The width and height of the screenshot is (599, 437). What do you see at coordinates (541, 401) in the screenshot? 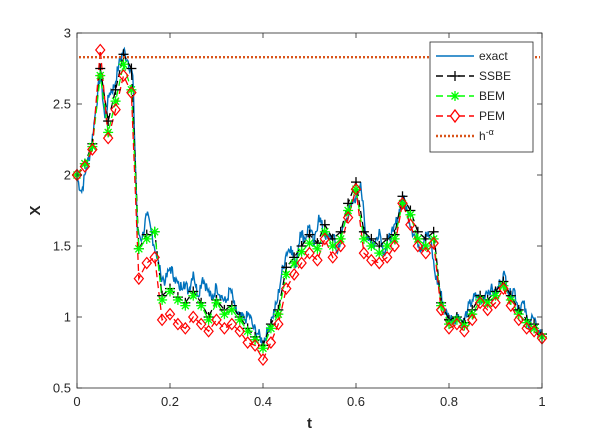
I see `x-tick-label: 1` at bounding box center [541, 401].